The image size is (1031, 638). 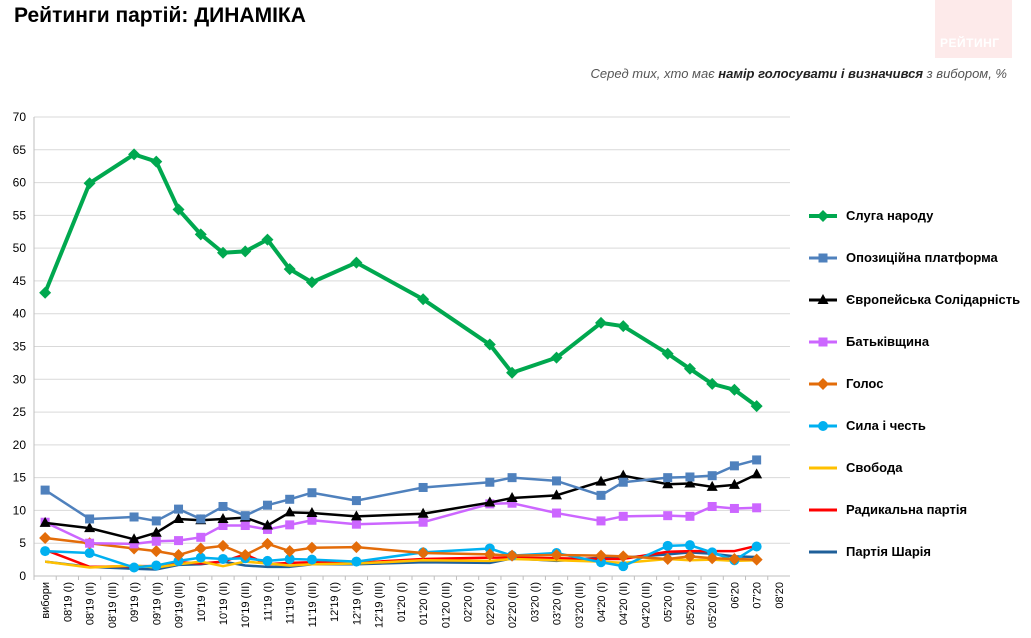 I want to click on legend-item: Сила і честь, so click(x=919, y=426).